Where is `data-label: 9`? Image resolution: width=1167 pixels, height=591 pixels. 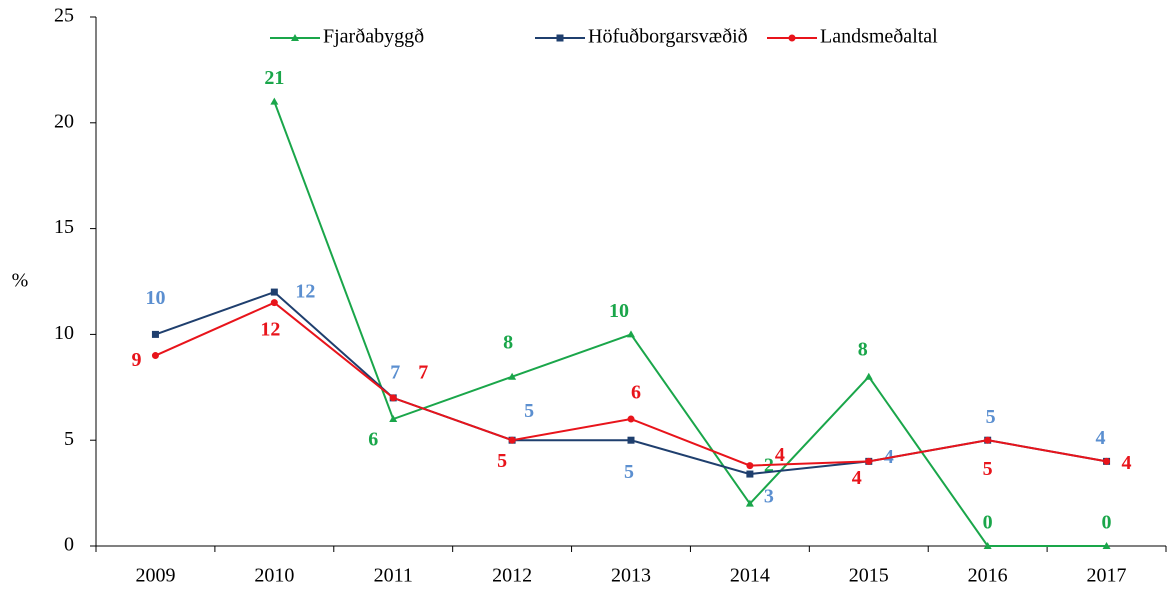
data-label: 9 is located at coordinates (136, 360).